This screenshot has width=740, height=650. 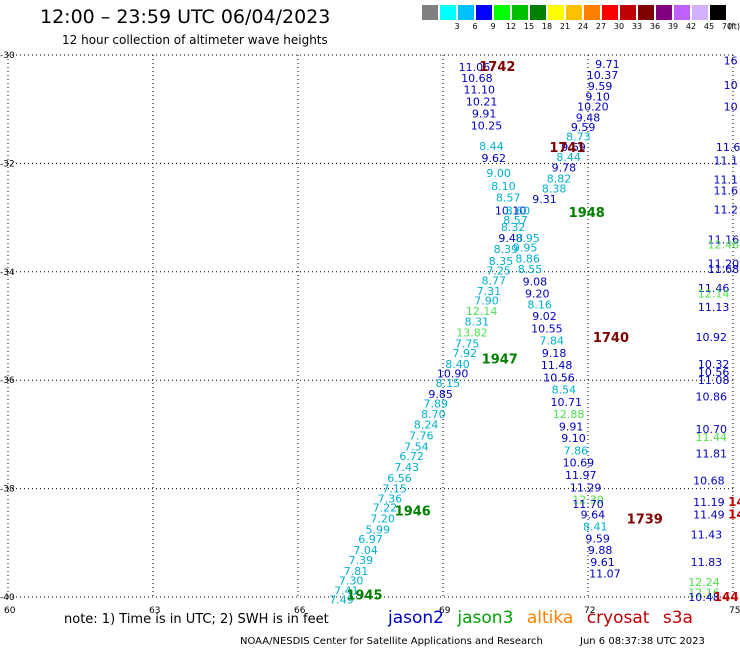 I want to click on x-tick-label: 66, so click(x=300, y=611).